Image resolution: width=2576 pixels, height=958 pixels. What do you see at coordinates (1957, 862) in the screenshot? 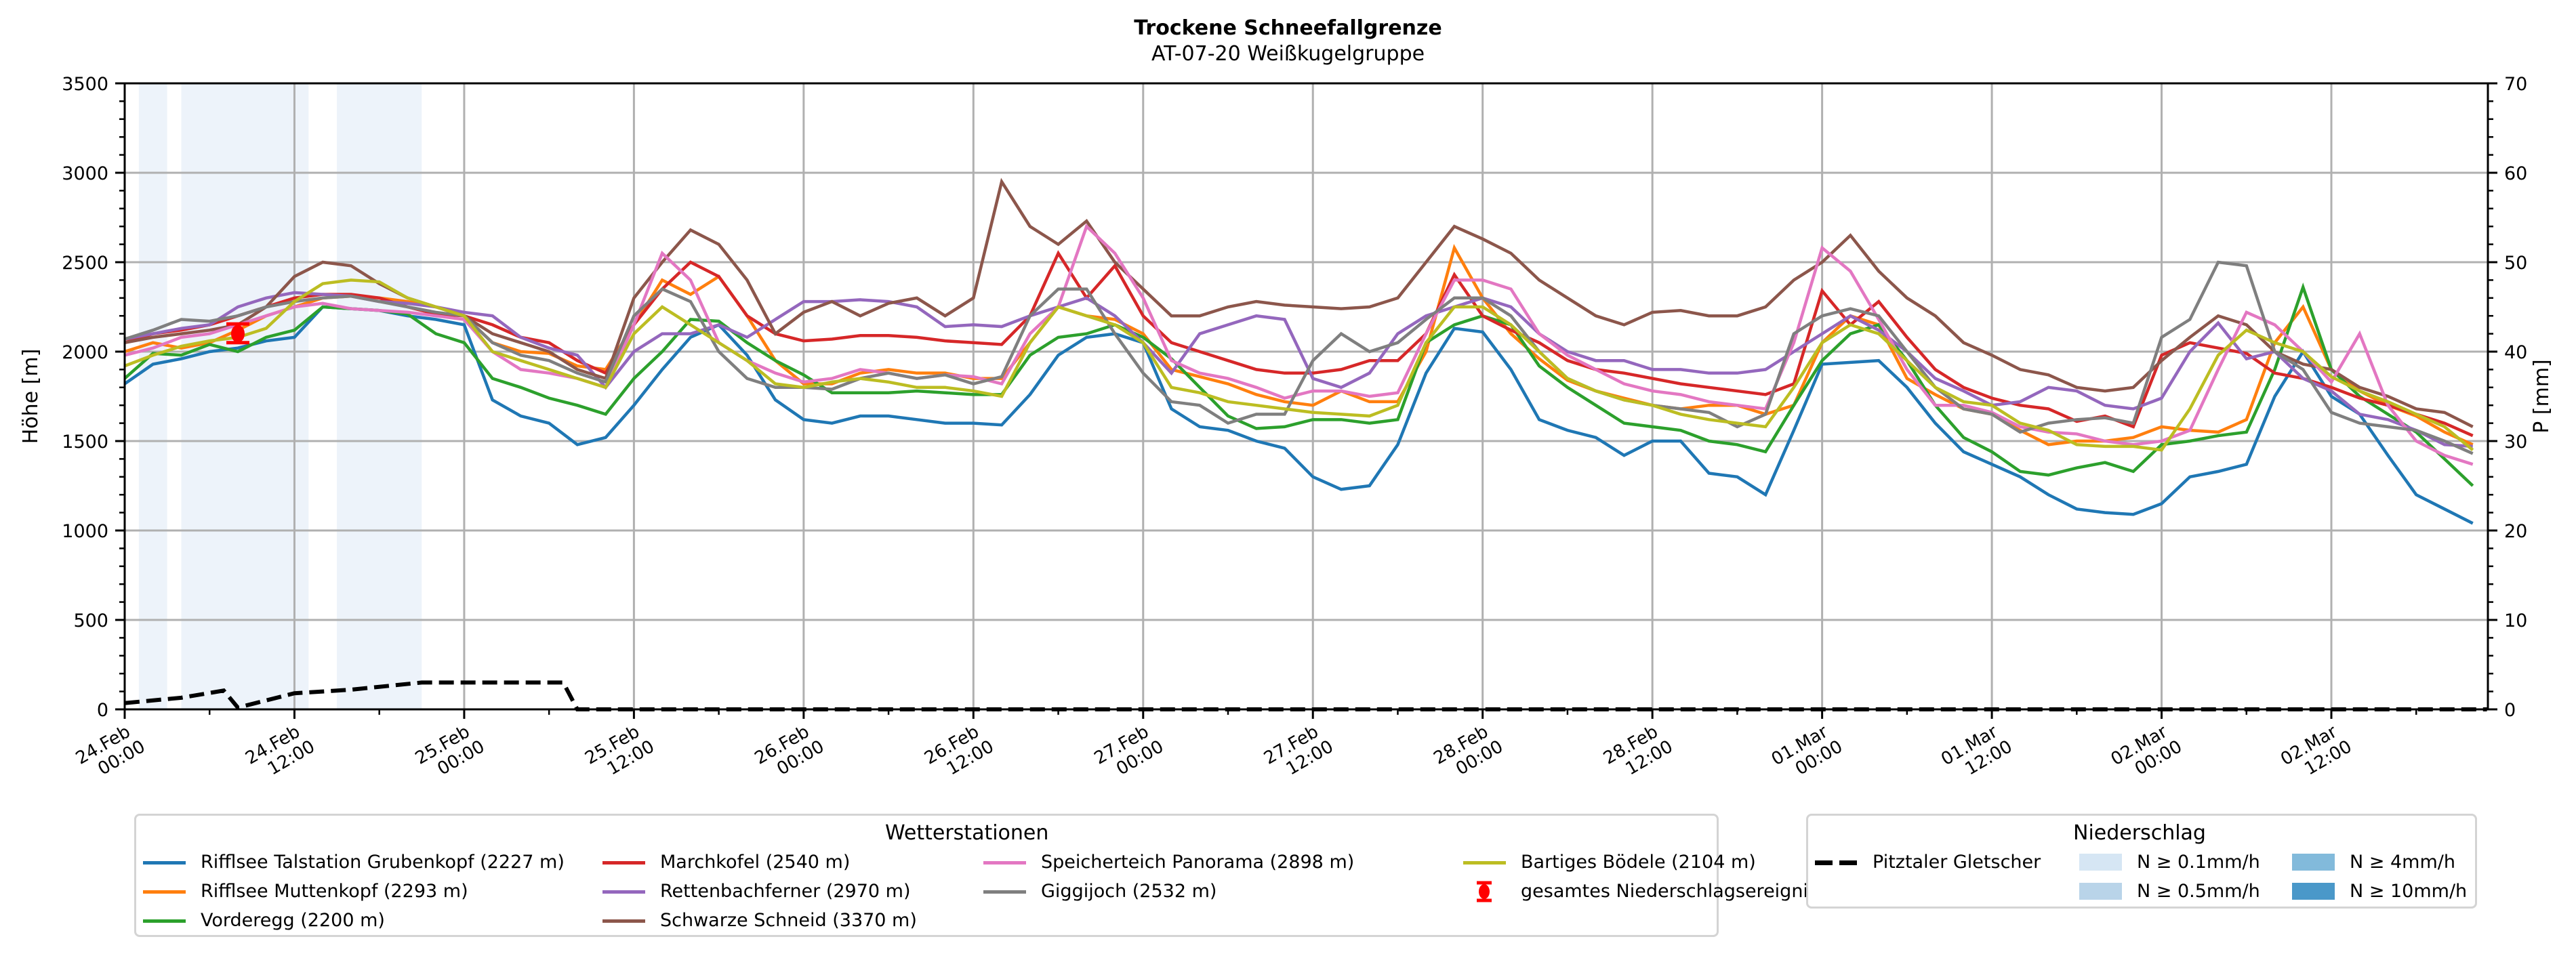
I see `legend-label: Pitztaler Gletscher` at bounding box center [1957, 862].